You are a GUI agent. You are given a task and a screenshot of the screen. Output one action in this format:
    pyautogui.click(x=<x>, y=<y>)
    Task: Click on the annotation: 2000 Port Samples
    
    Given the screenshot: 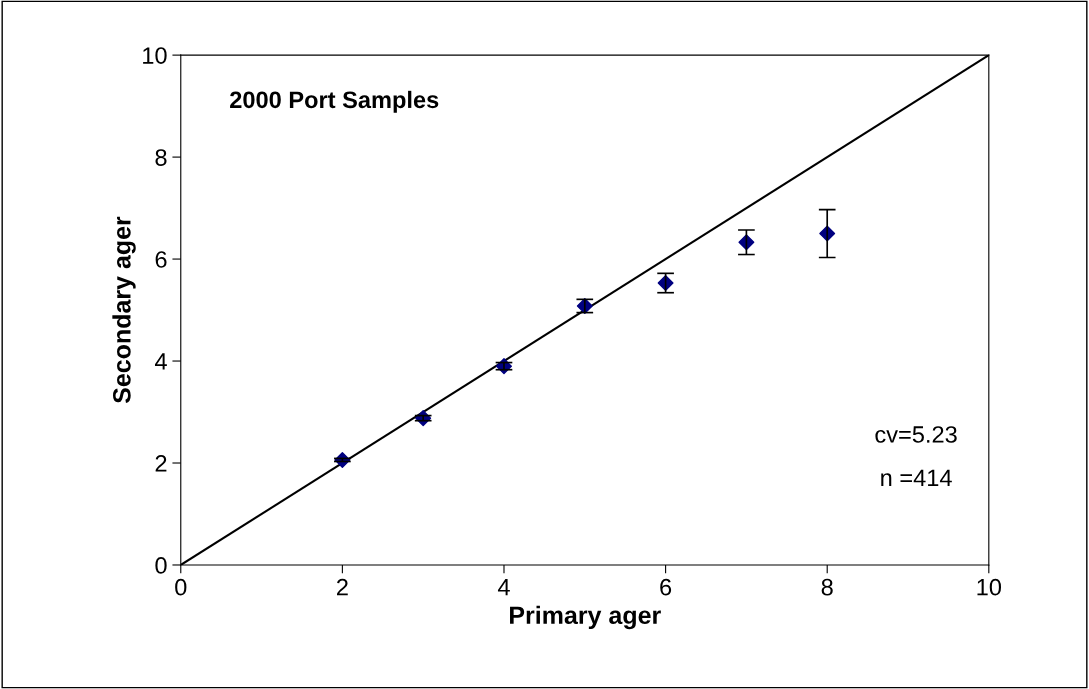 What is the action you would take?
    pyautogui.click(x=334, y=101)
    